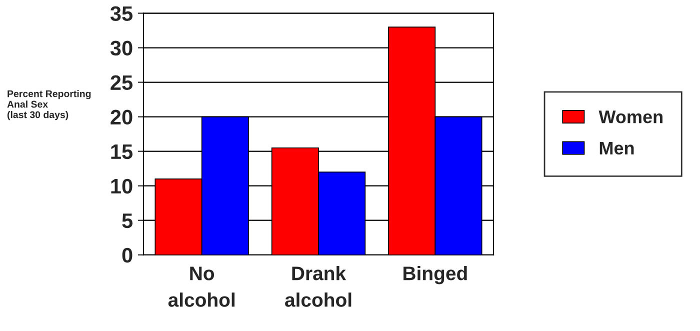  I want to click on y-tick-label: 10, so click(121, 186).